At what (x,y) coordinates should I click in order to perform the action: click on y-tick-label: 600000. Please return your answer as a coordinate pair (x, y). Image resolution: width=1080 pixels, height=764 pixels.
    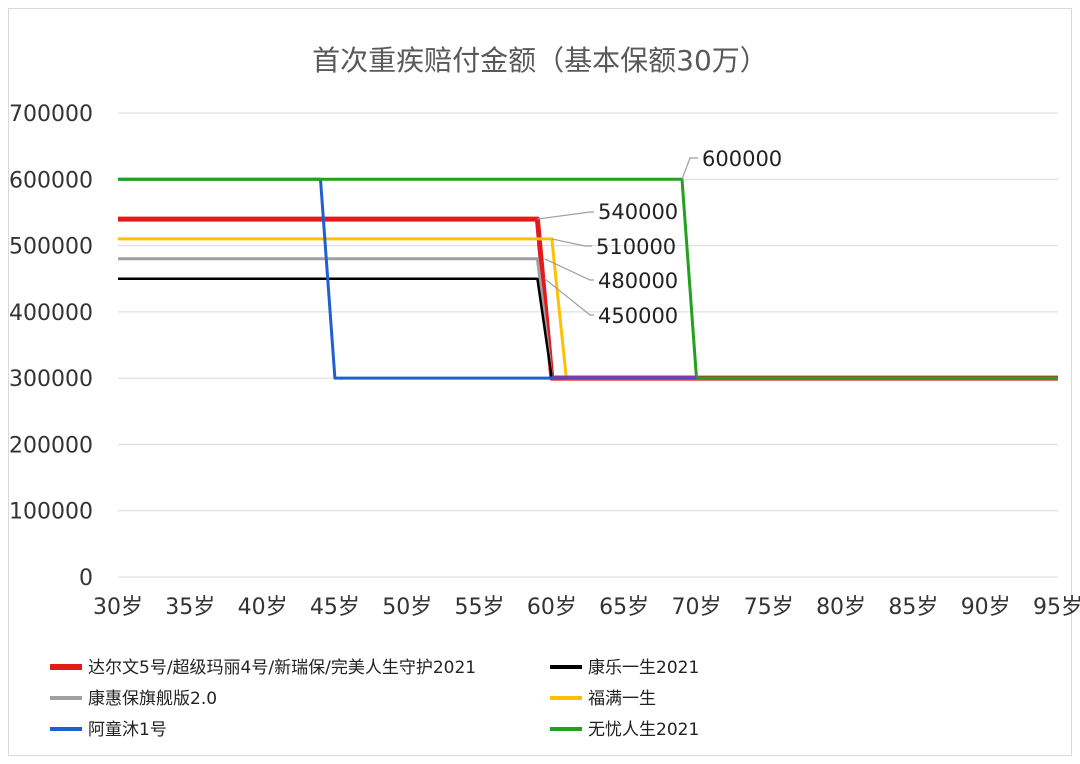
    Looking at the image, I should click on (51, 180).